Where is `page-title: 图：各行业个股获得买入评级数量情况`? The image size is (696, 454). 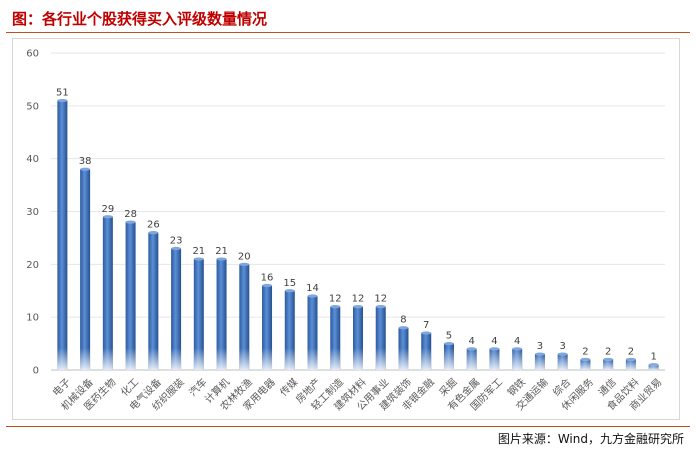
page-title: 图：各行业个股获得买入评级数量情况 is located at coordinates (140, 19).